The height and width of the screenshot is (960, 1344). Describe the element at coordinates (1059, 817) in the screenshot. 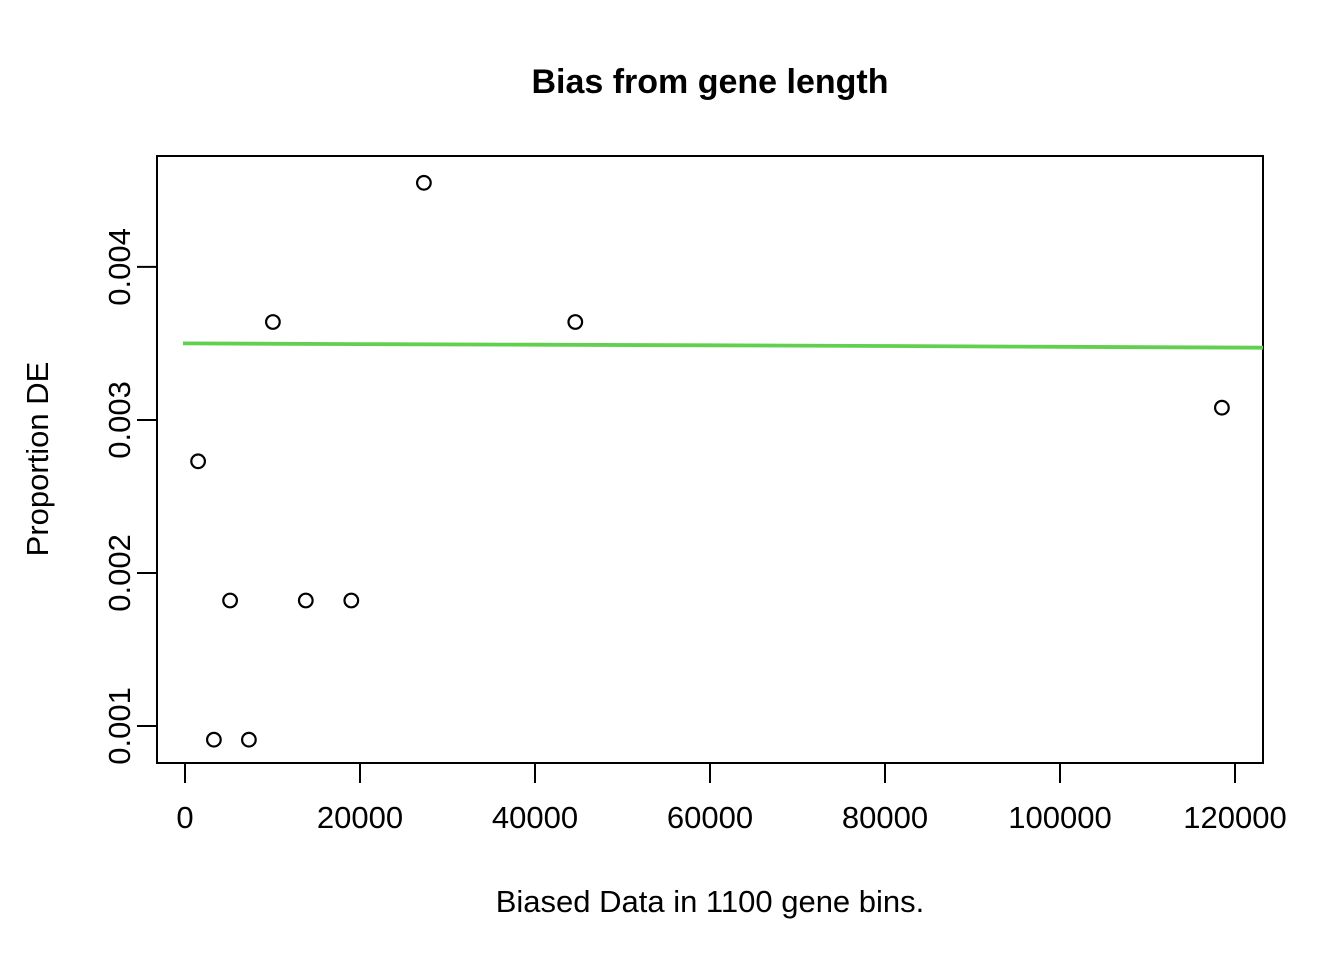

I see `x-tick-label: 100000` at that location.